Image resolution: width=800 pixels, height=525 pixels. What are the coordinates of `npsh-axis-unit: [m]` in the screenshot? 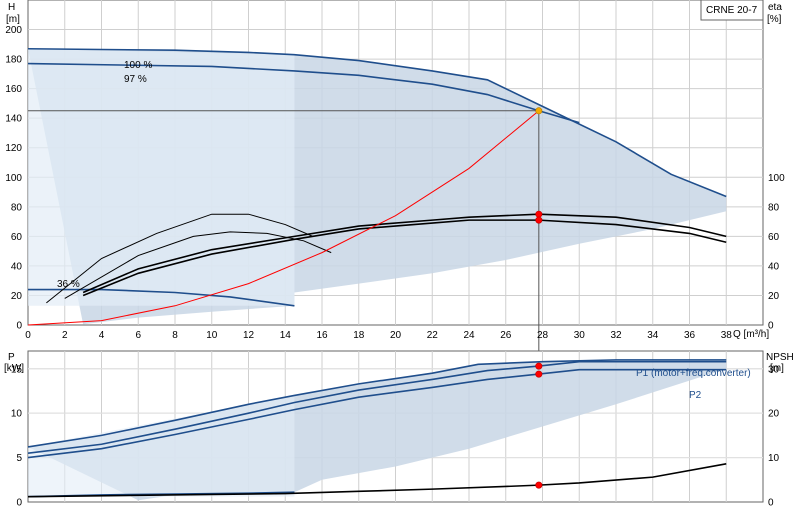 It's located at (777, 368).